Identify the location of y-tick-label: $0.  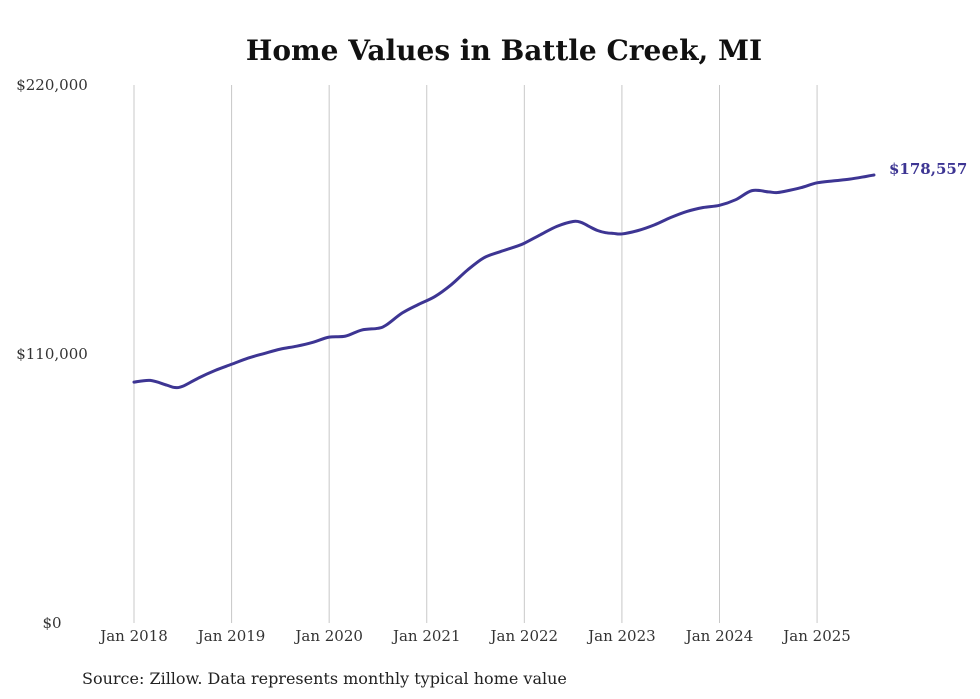
(51, 623).